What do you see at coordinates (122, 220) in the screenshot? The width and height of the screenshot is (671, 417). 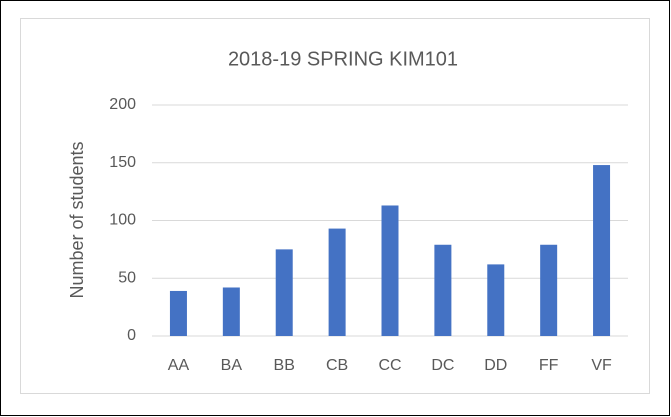 I see `y-tick-label: 100` at bounding box center [122, 220].